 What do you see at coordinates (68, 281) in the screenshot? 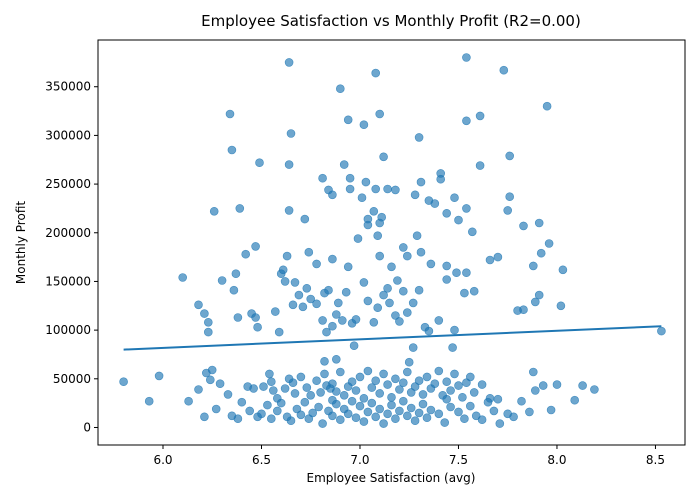
I see `y-tick-label: 150000` at bounding box center [68, 281].